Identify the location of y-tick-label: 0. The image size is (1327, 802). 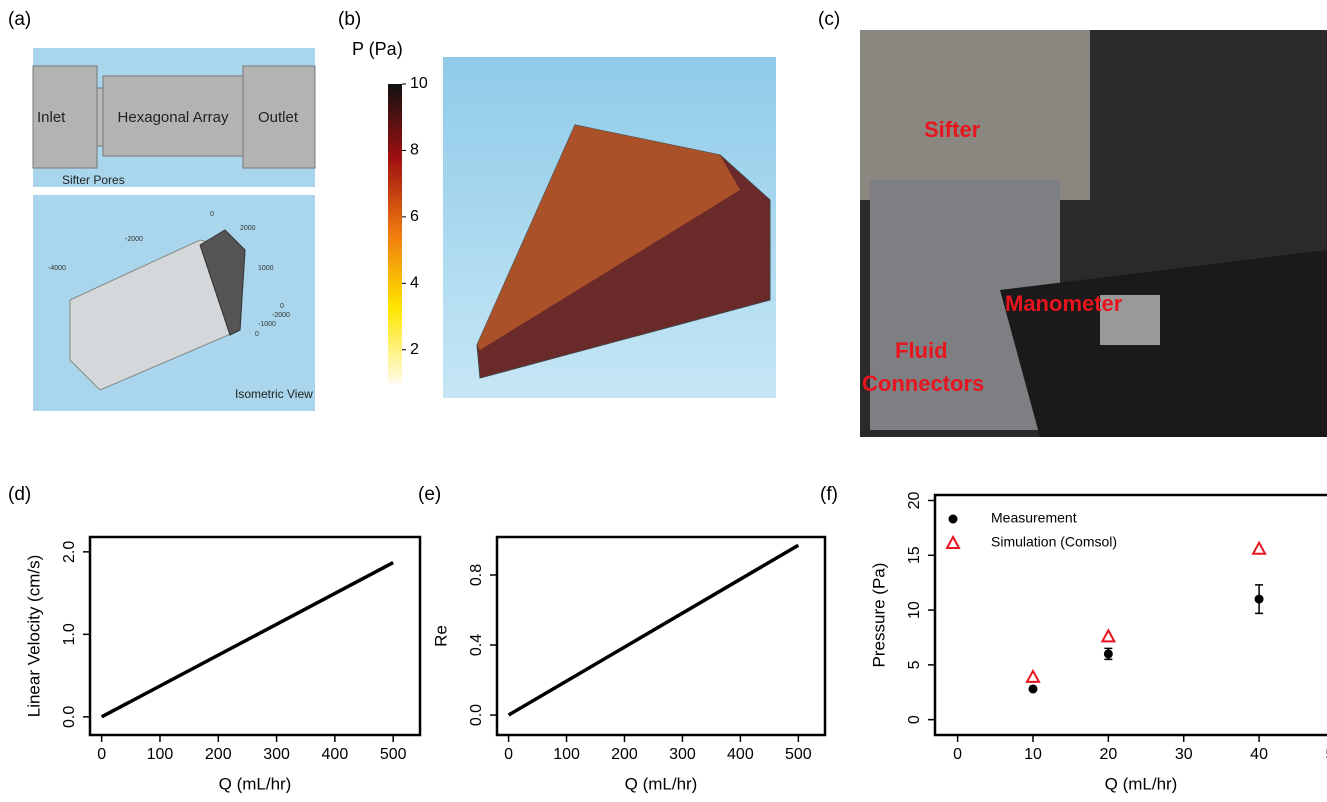
(914, 719).